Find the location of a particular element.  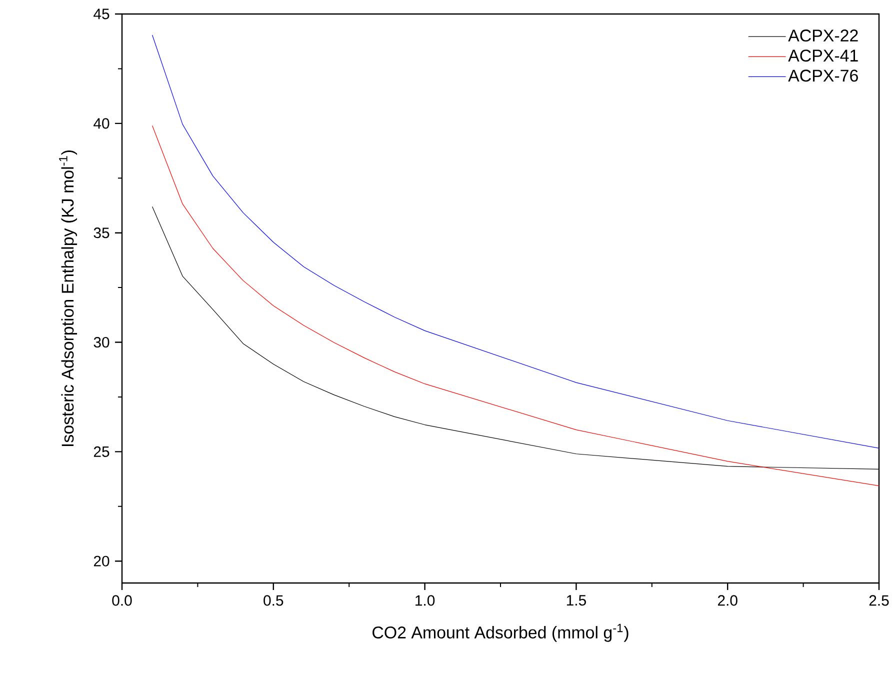

y-tick-label: 45 is located at coordinates (102, 14).